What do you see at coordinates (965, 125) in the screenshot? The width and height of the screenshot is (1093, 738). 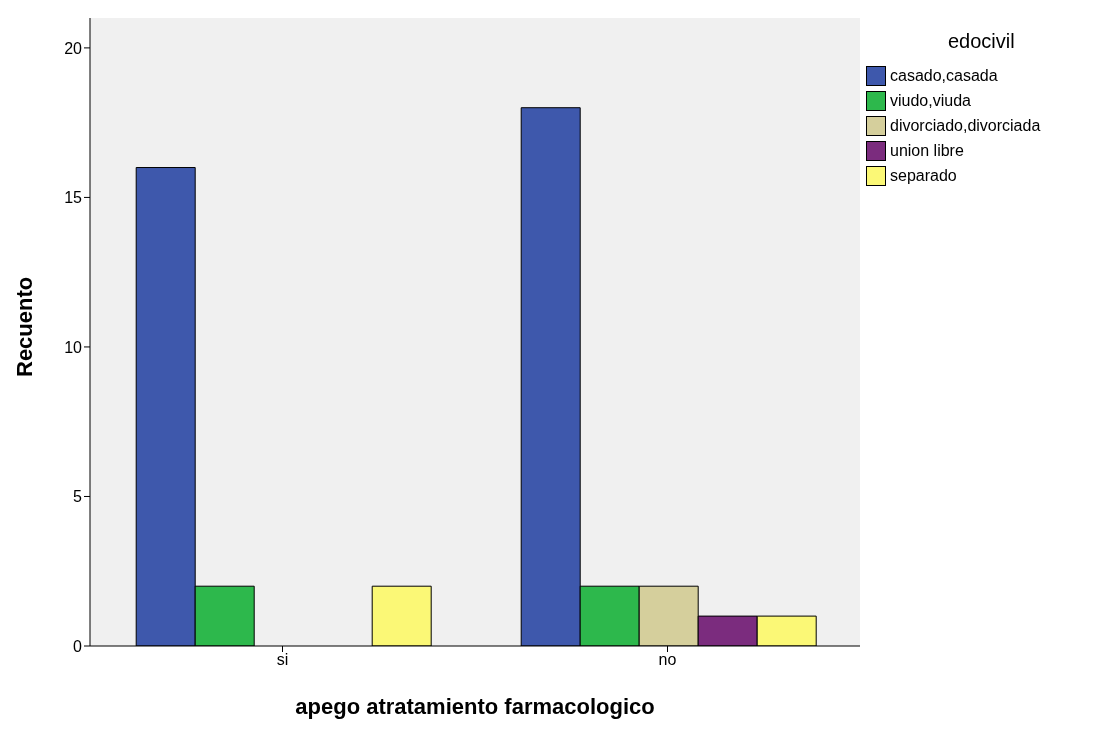 I see `legend-label: divorciado,divorciada` at bounding box center [965, 125].